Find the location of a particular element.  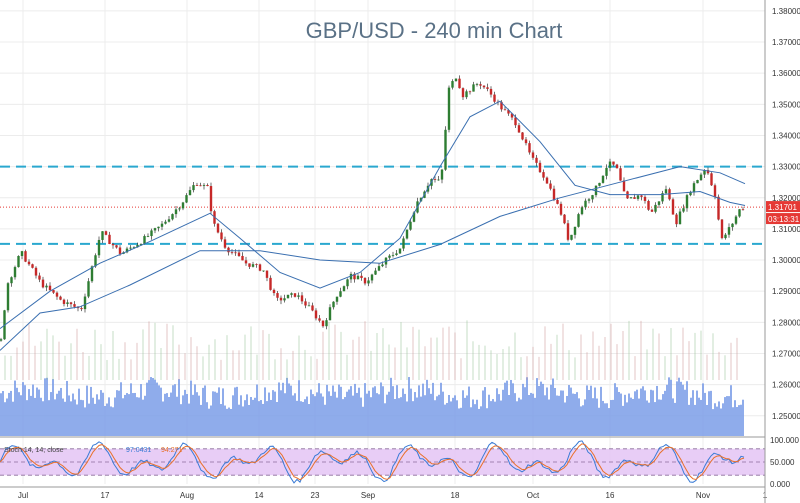

x-tick-label: 14 is located at coordinates (259, 495).